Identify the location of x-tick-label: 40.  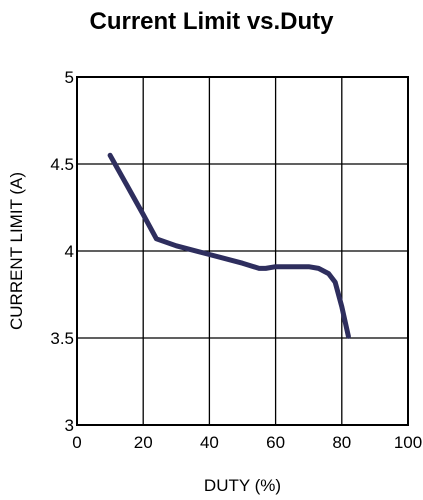
(209, 442).